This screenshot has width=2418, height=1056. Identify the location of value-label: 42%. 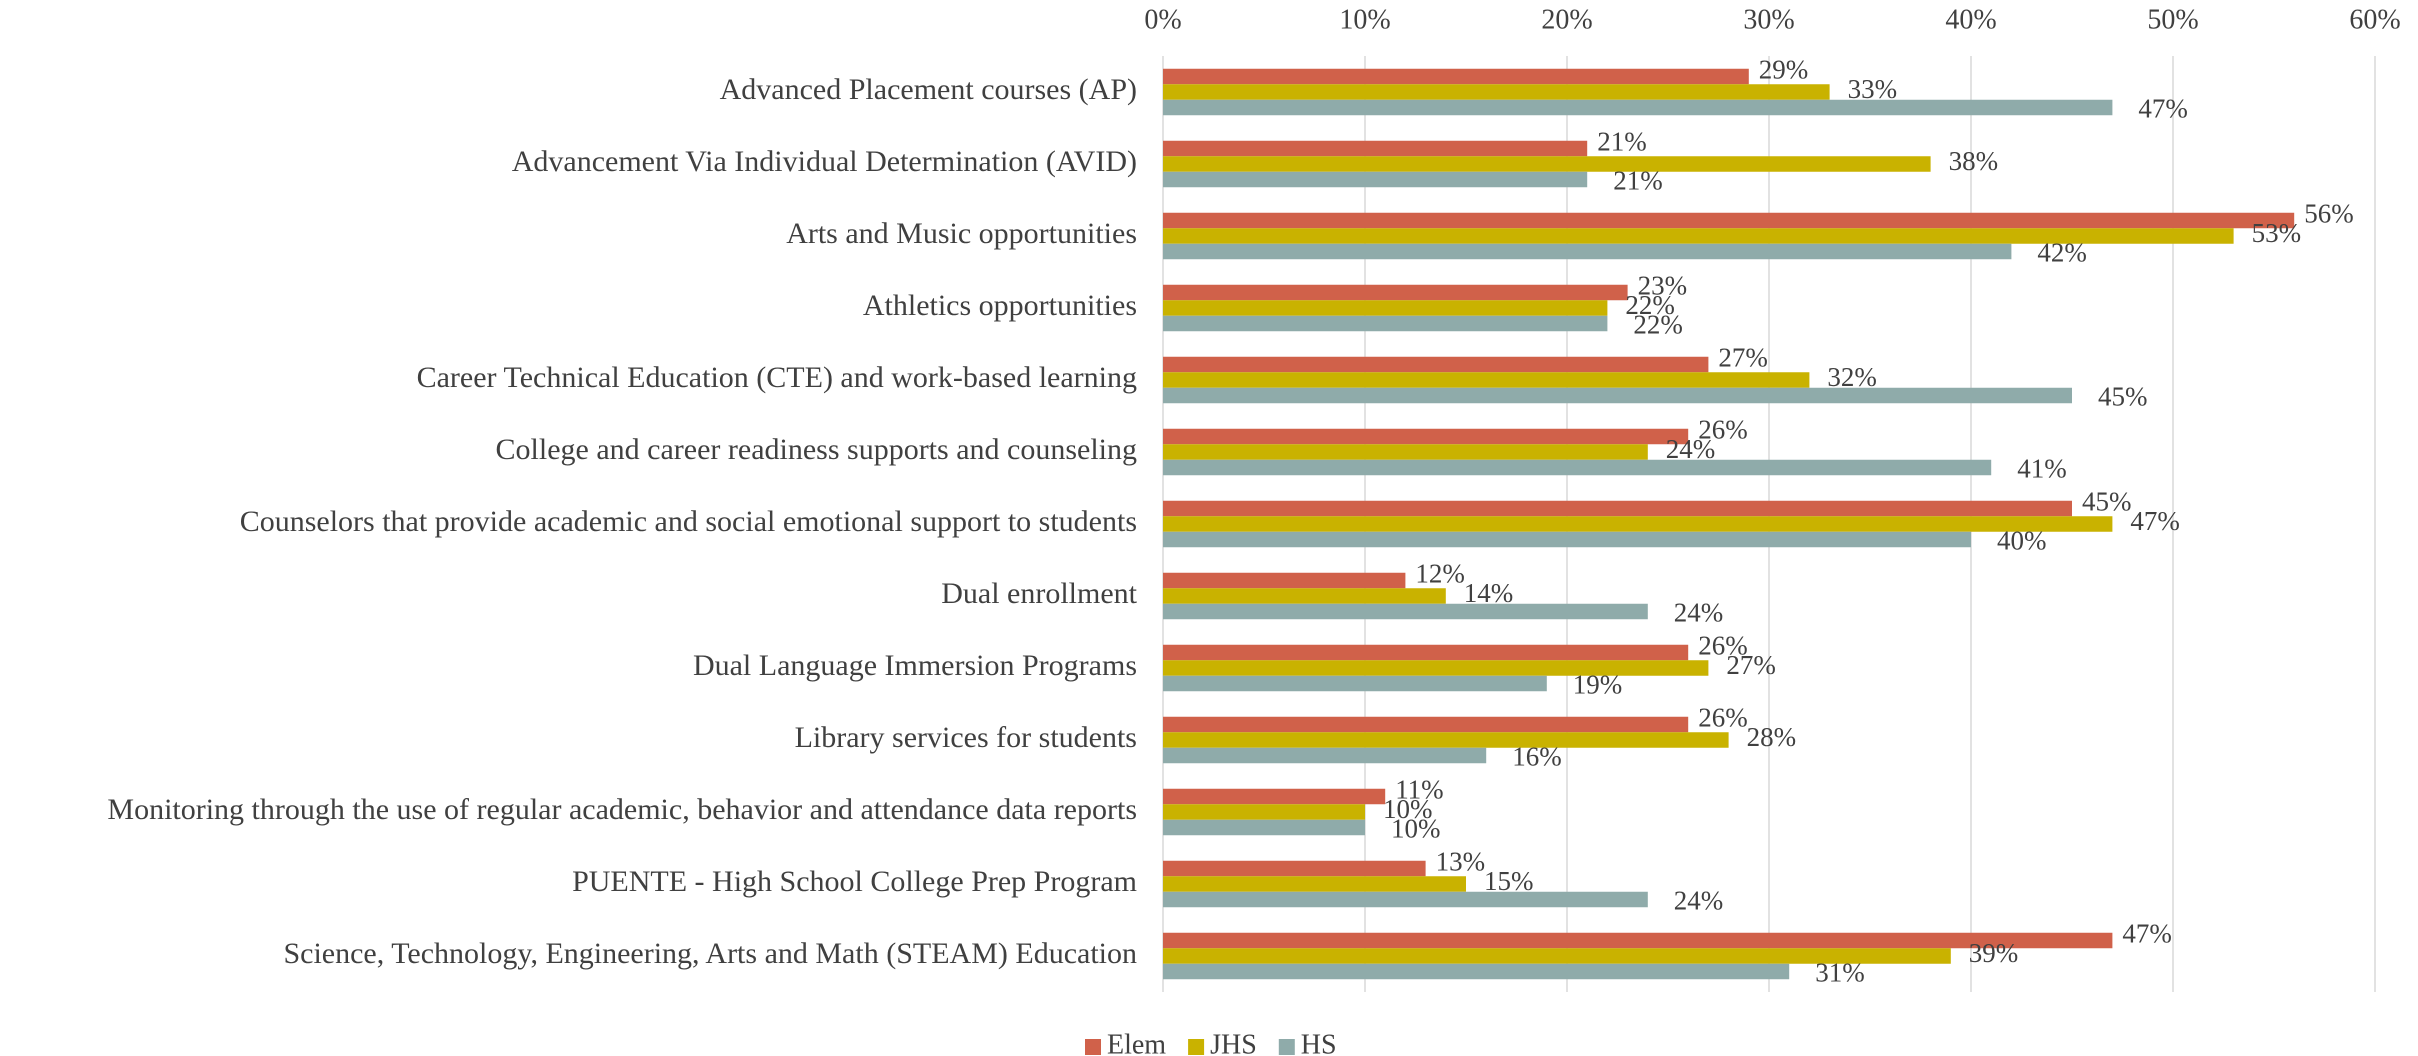
(2061, 253).